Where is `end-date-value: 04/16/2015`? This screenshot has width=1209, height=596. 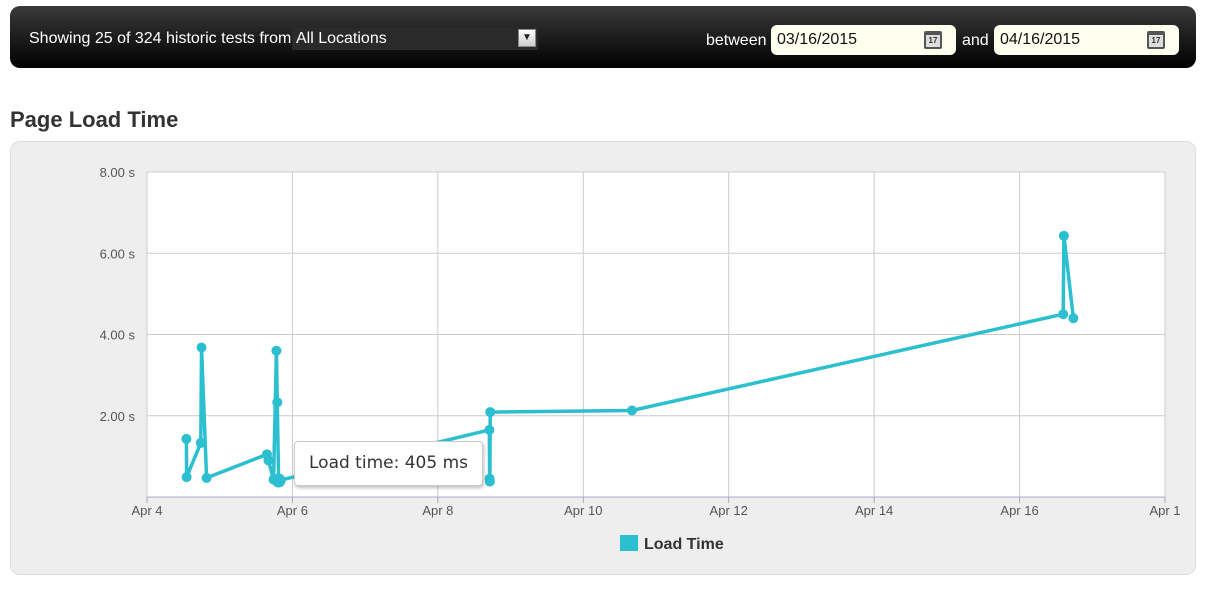
end-date-value: 04/16/2015 is located at coordinates (1040, 39).